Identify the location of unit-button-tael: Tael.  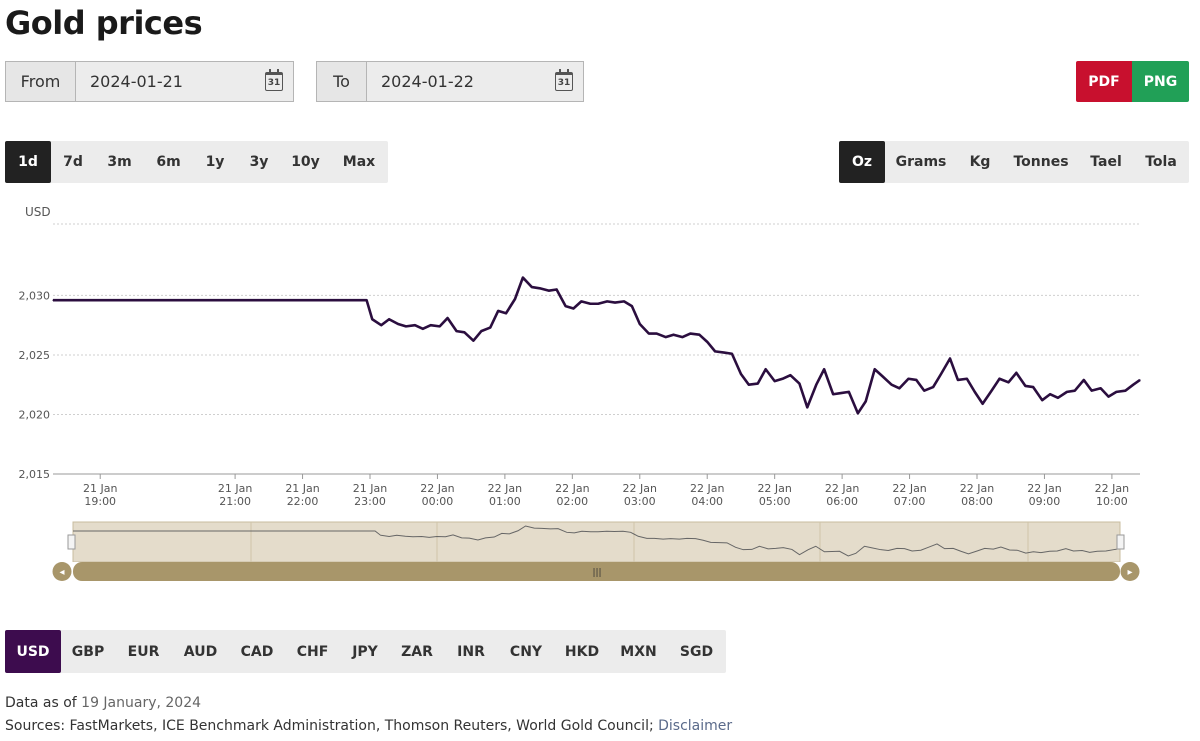
(1106, 162).